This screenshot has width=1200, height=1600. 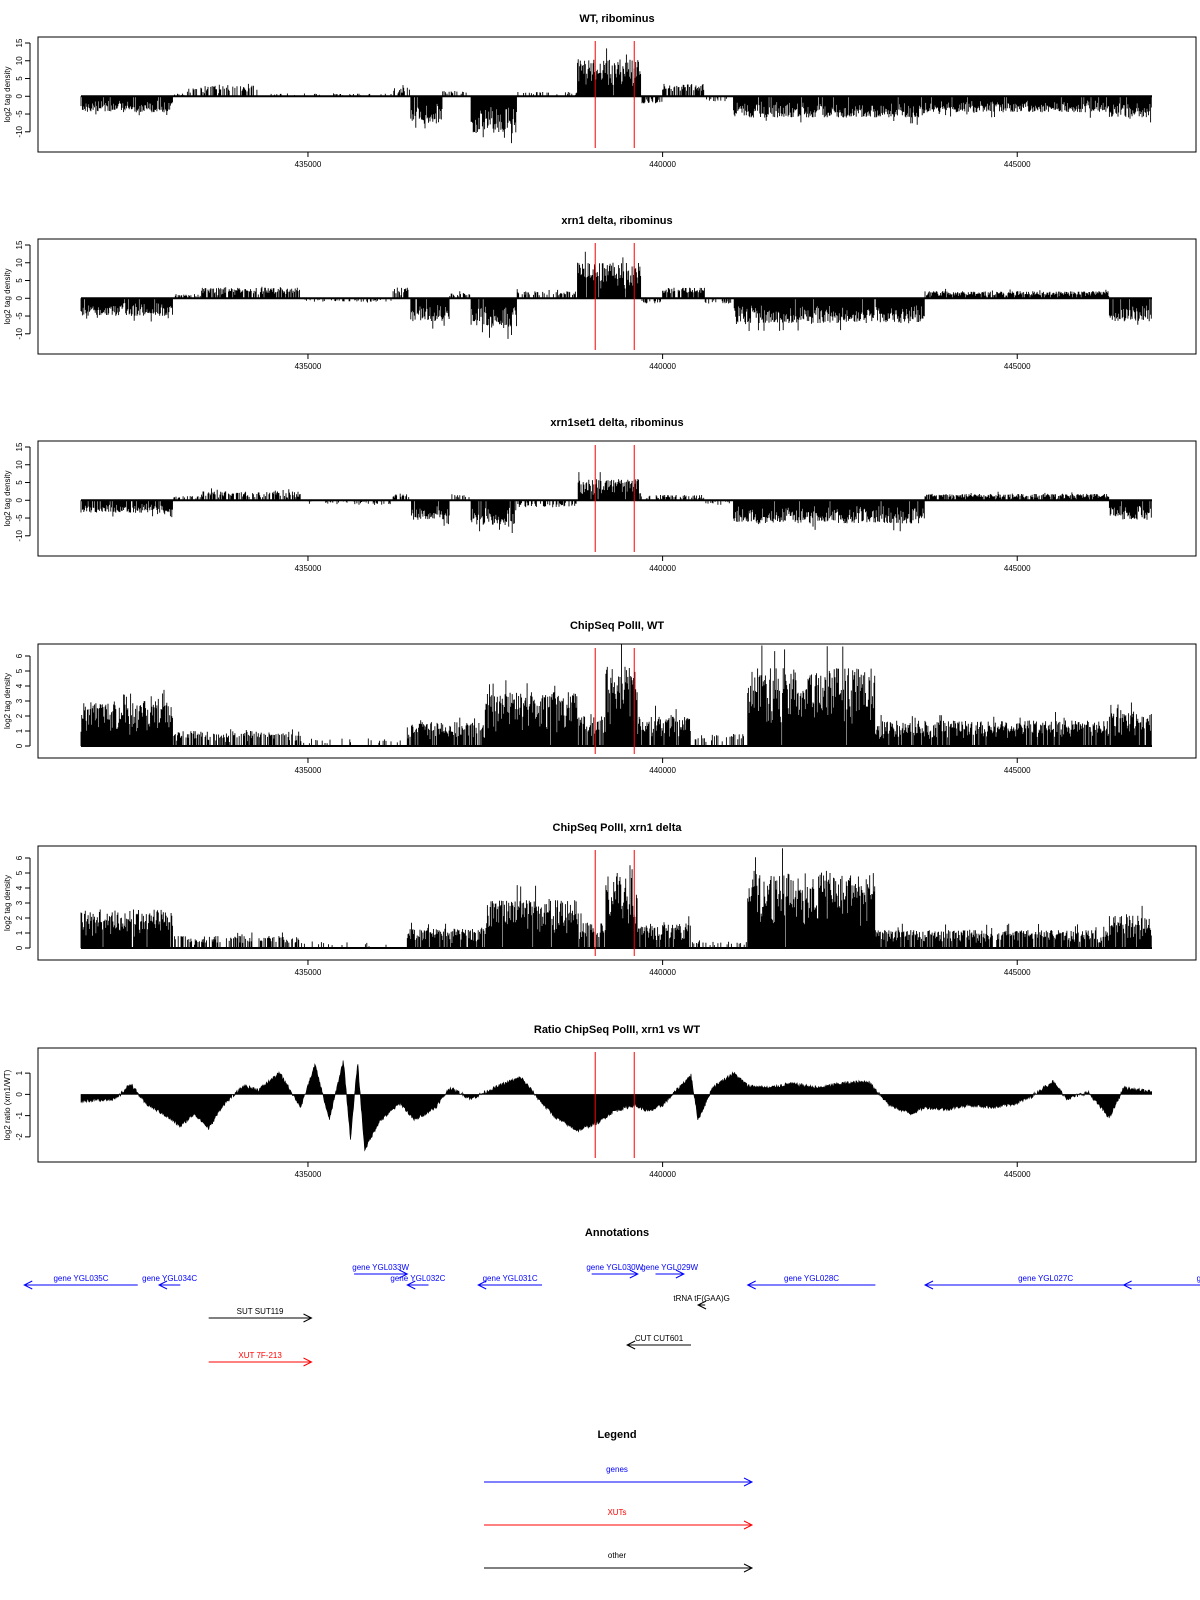 I want to click on annotation-label: gene YGL030W, so click(x=614, y=1267).